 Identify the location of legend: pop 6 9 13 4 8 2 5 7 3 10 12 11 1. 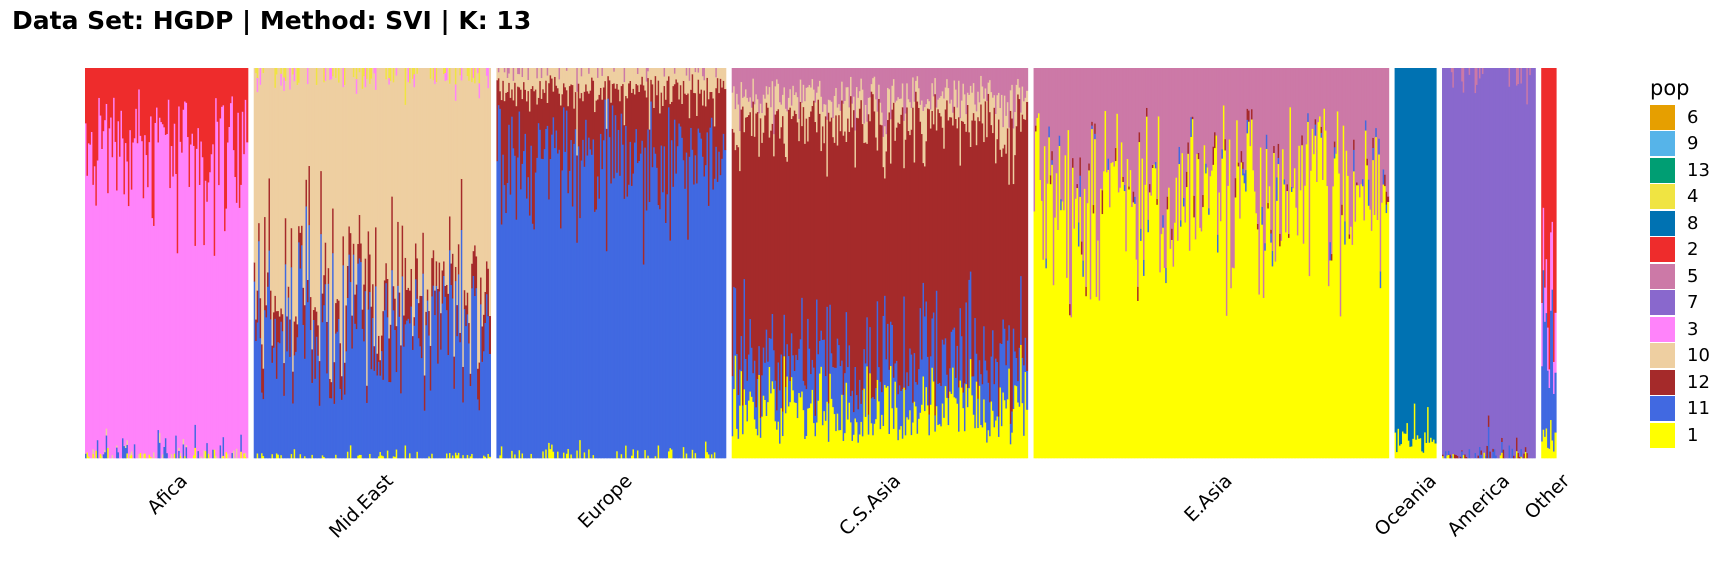
(1680, 262).